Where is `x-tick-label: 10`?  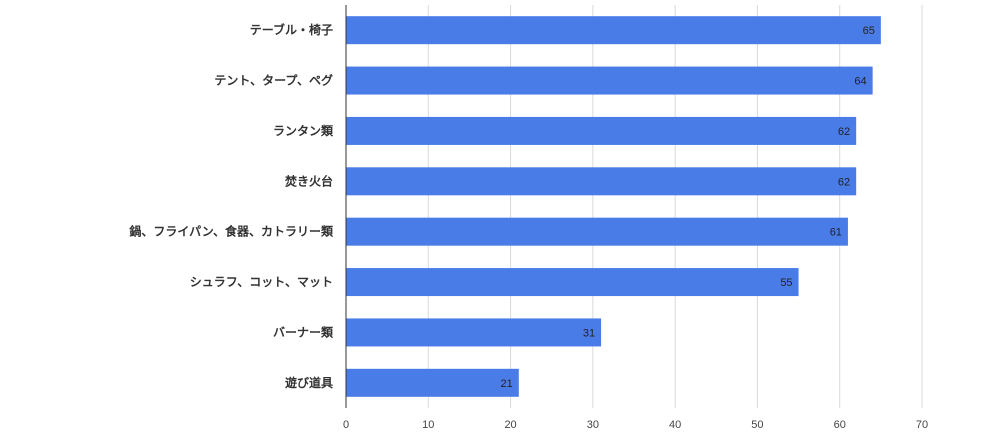
x-tick-label: 10 is located at coordinates (428, 425).